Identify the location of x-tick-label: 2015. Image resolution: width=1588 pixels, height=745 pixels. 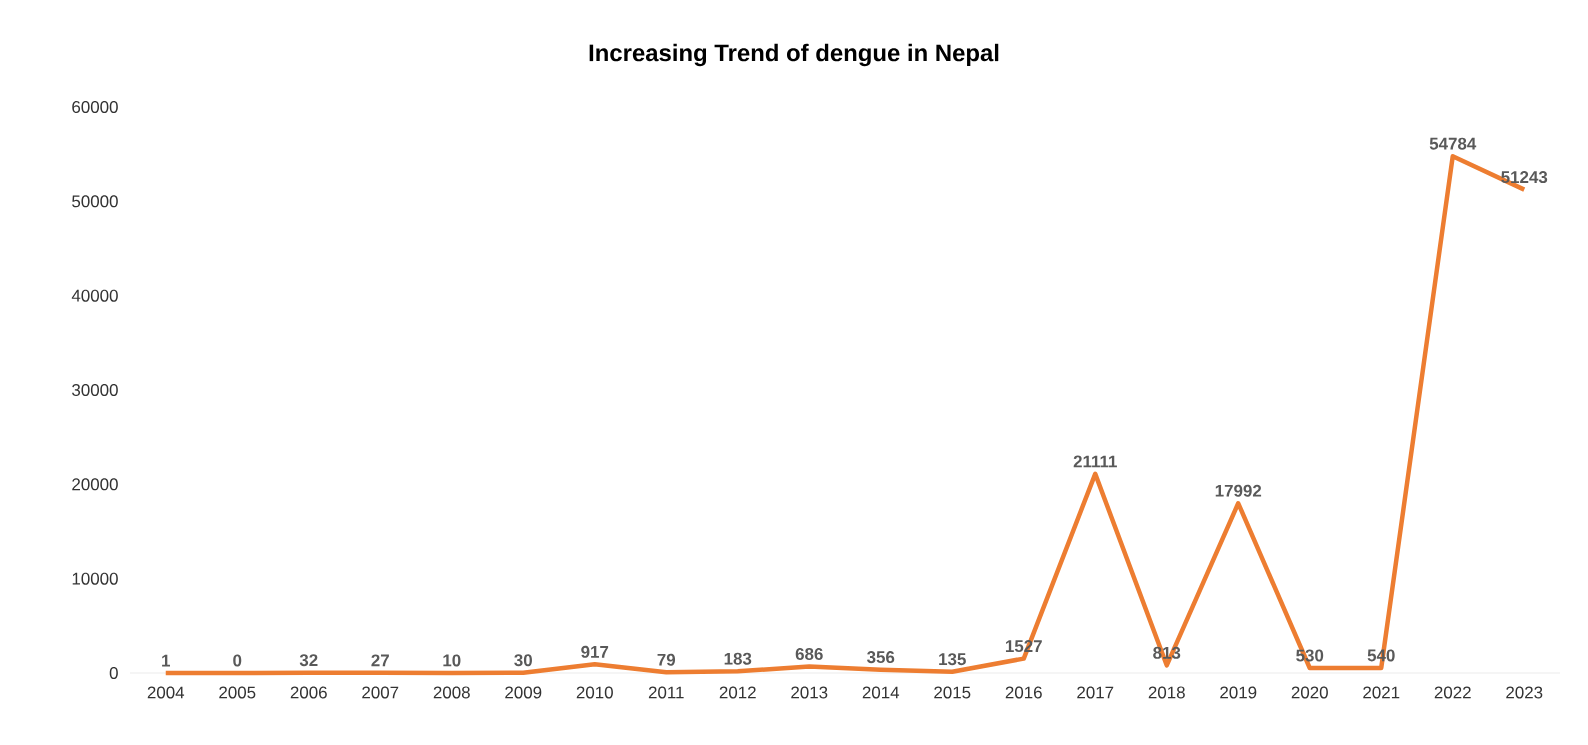
(952, 692).